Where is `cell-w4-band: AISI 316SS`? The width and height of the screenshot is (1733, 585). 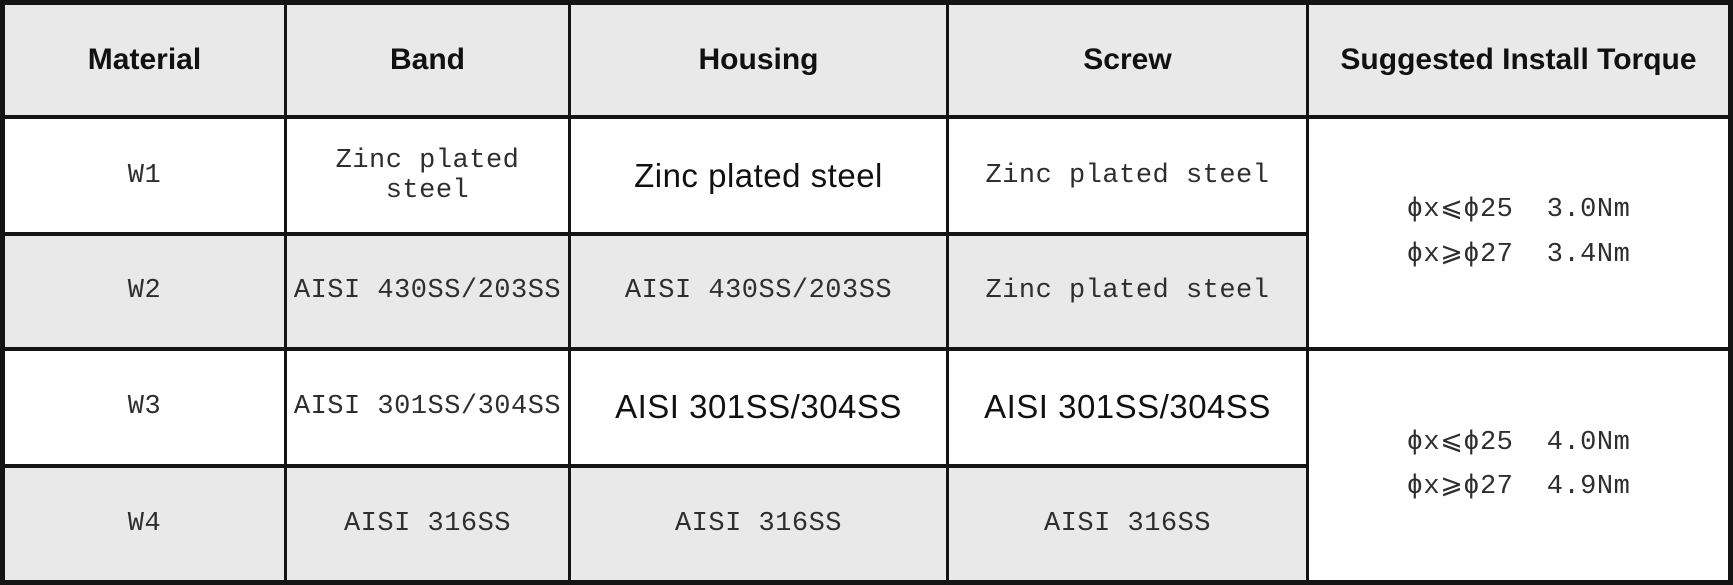
cell-w4-band: AISI 316SS is located at coordinates (427, 524).